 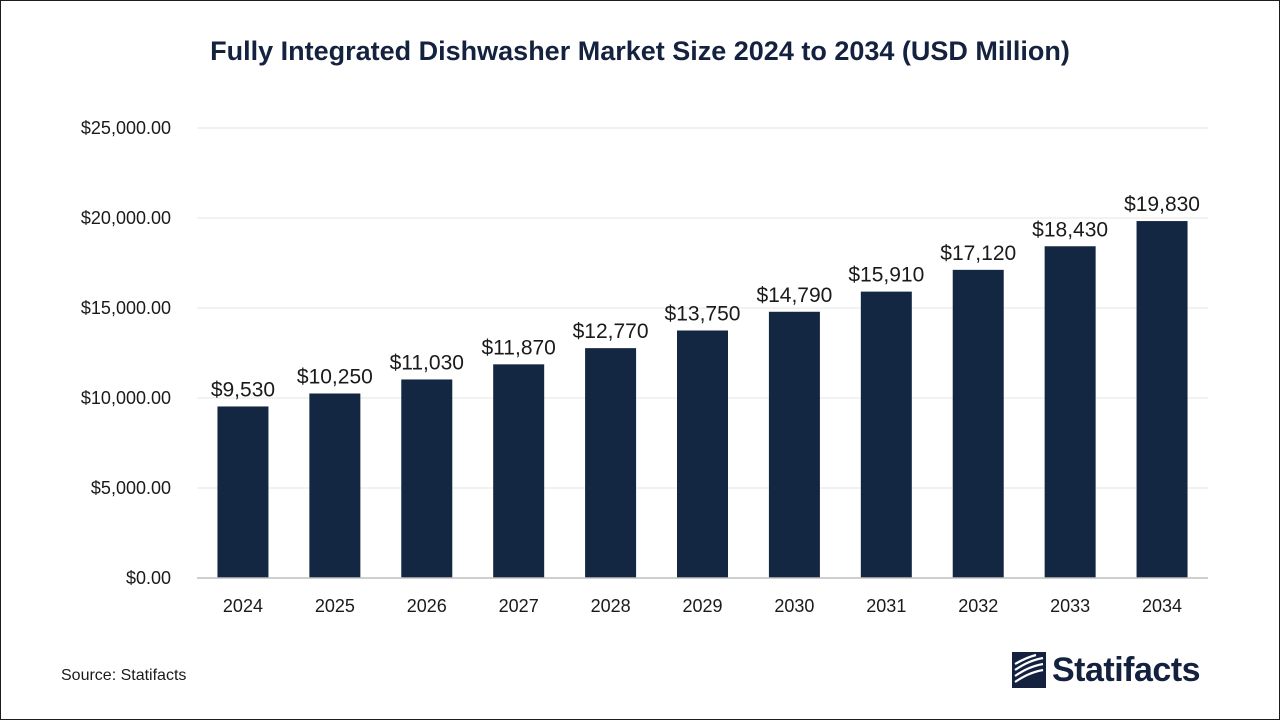 I want to click on y-tick-label: $5,000.00, so click(x=131, y=488).